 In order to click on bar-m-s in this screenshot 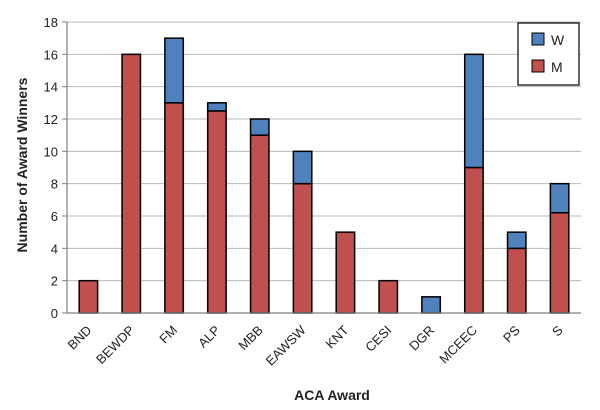, I will do `click(559, 263)`.